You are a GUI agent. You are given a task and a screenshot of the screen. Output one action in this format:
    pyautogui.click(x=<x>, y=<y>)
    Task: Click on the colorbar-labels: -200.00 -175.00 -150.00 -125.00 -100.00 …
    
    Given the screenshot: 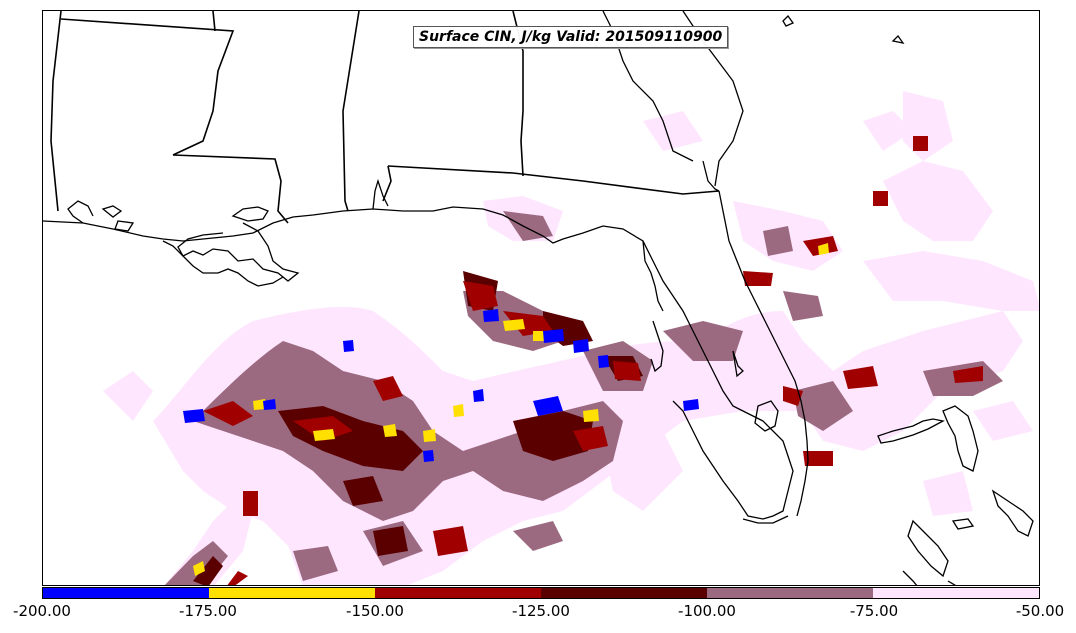 What is the action you would take?
    pyautogui.click(x=538, y=613)
    